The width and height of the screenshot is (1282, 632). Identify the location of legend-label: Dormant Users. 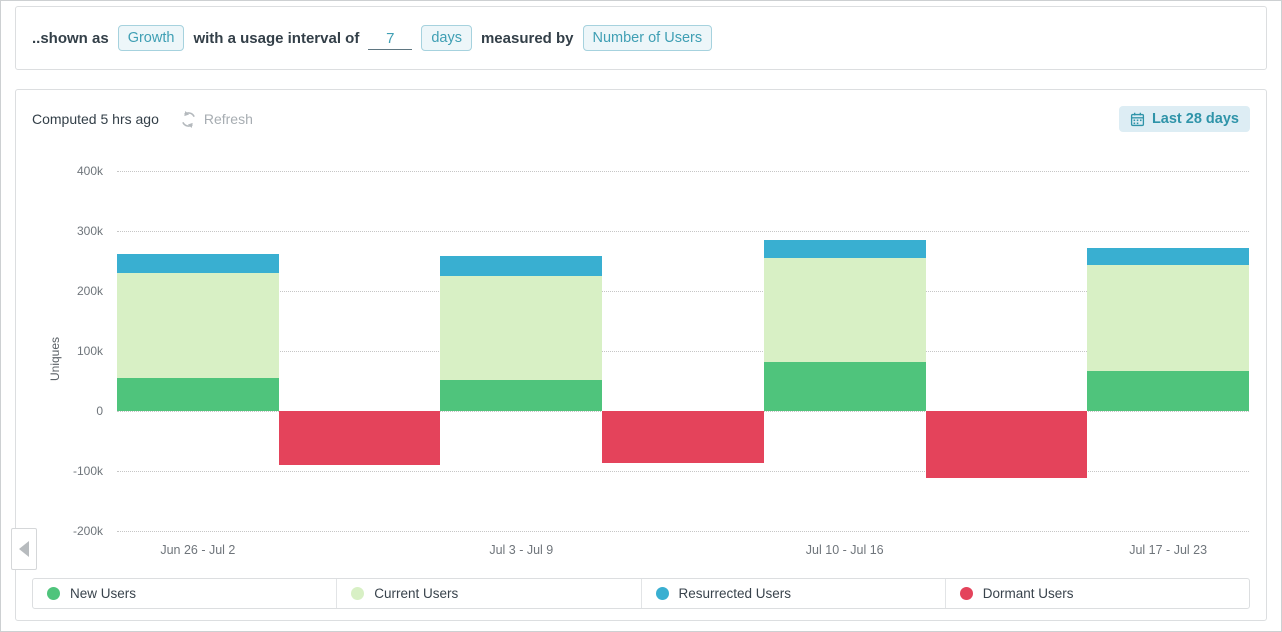
(1028, 593).